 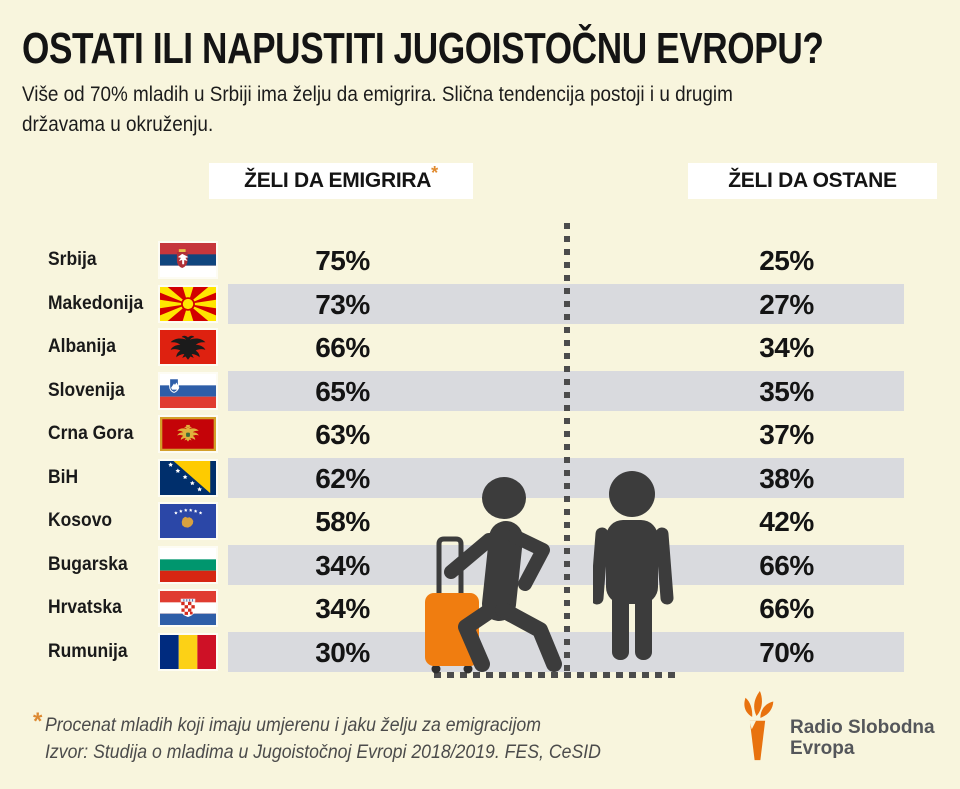 What do you see at coordinates (423, 48) in the screenshot?
I see `page-title: OSTATI ILI NAPUSTITI JUGOISTOČNU EVROPU?` at bounding box center [423, 48].